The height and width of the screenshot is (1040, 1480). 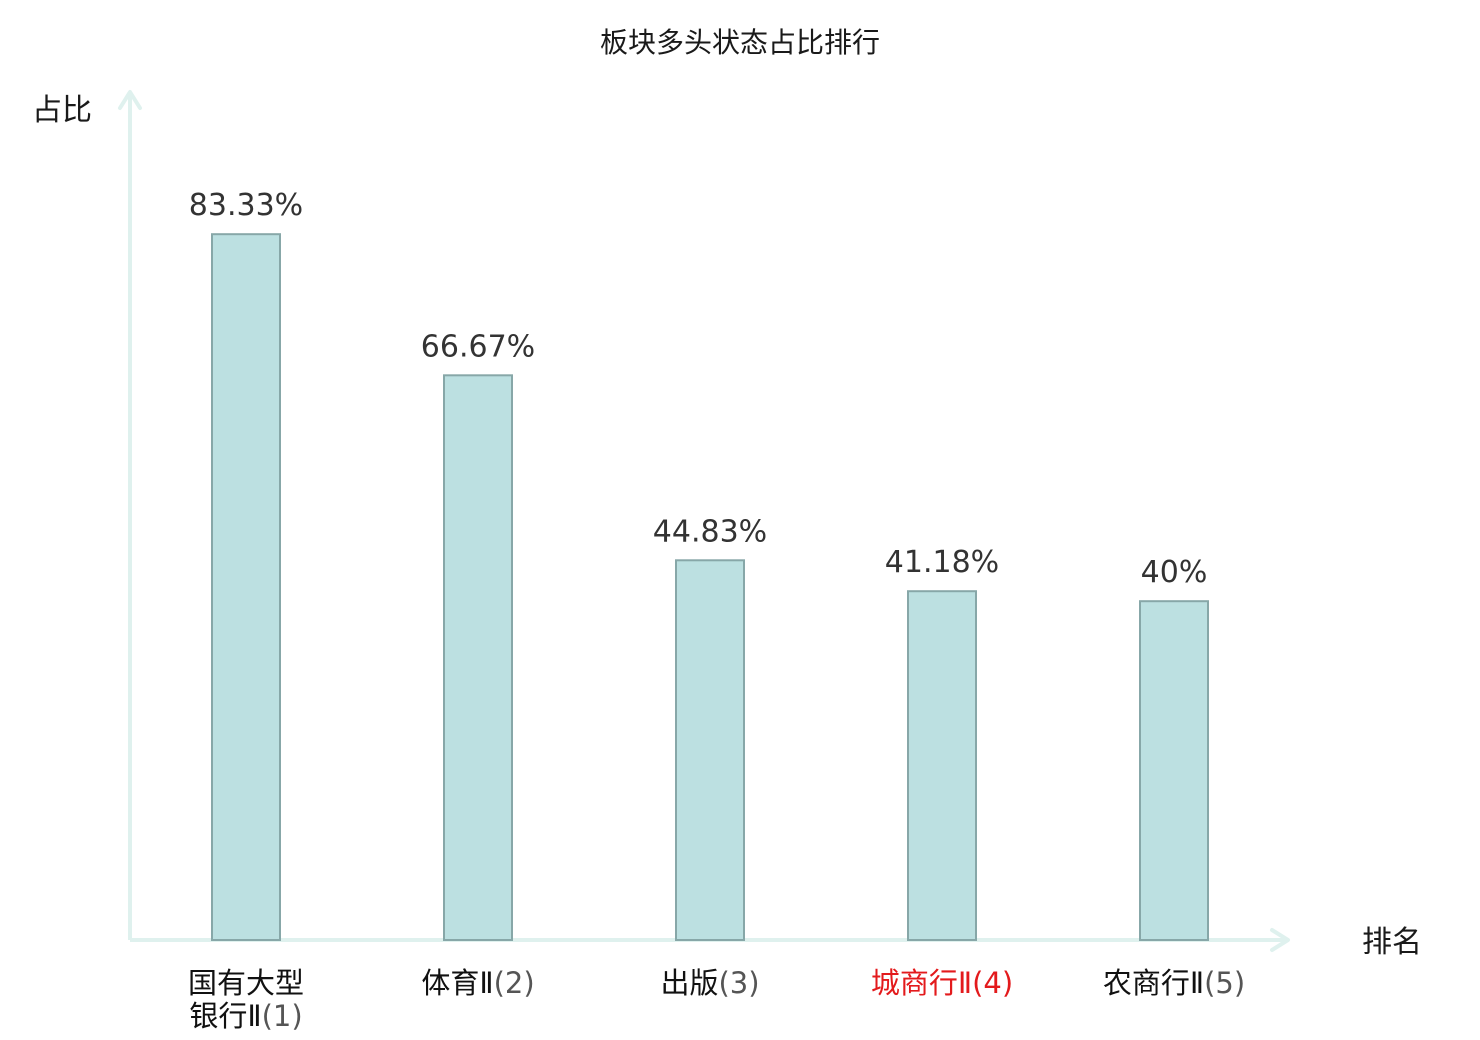 I want to click on category-name: 城商行Ⅱ, so click(x=921, y=983).